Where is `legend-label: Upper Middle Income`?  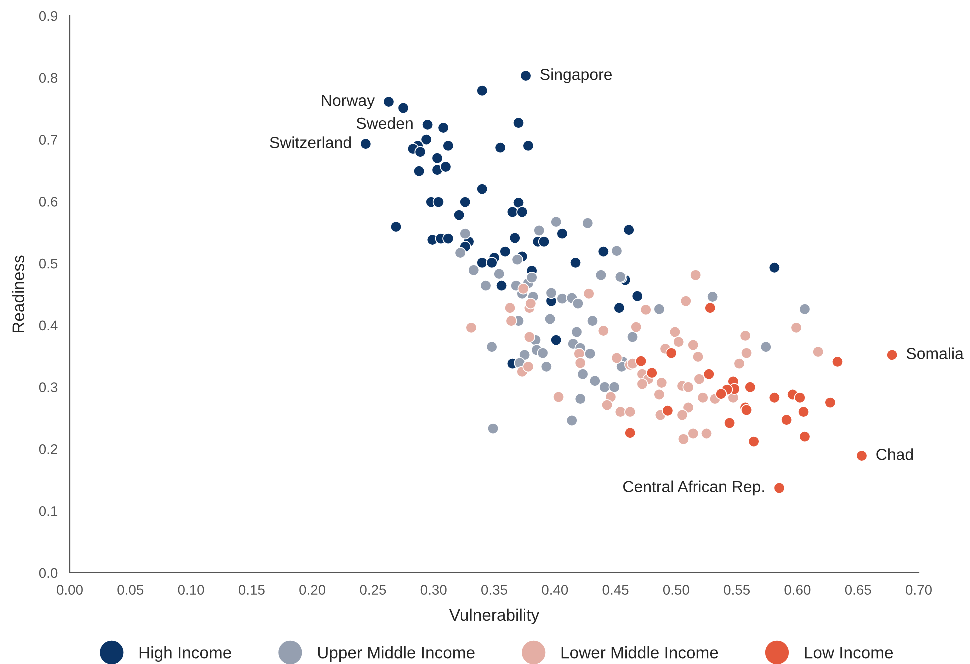
legend-label: Upper Middle Income is located at coordinates (396, 654).